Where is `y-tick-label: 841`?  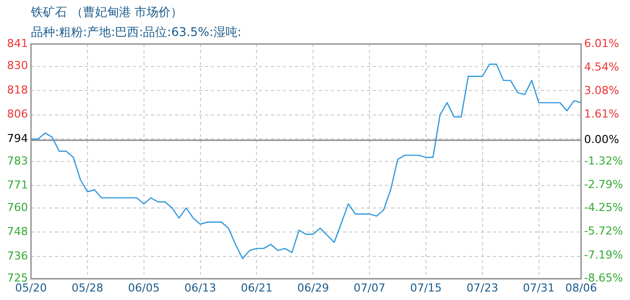 y-tick-label: 841 is located at coordinates (17, 43).